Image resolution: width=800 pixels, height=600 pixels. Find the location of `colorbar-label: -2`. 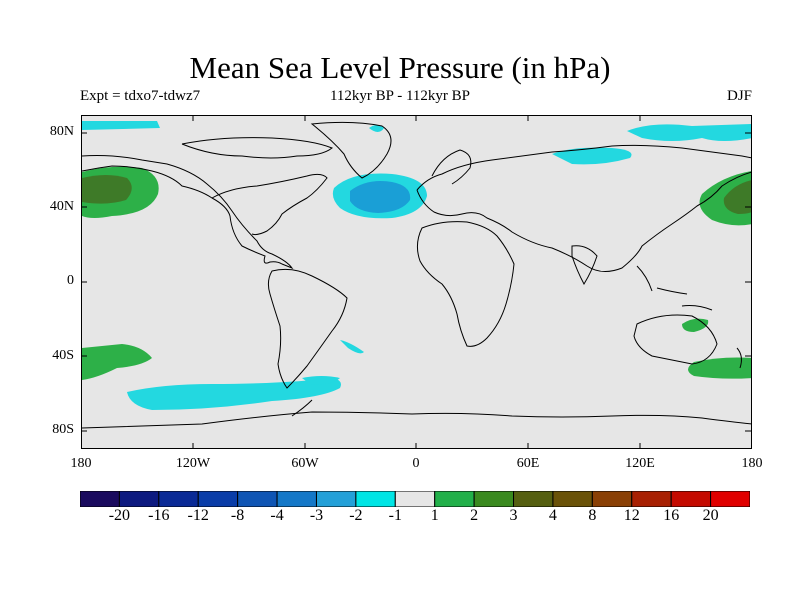

colorbar-label: -2 is located at coordinates (356, 515).